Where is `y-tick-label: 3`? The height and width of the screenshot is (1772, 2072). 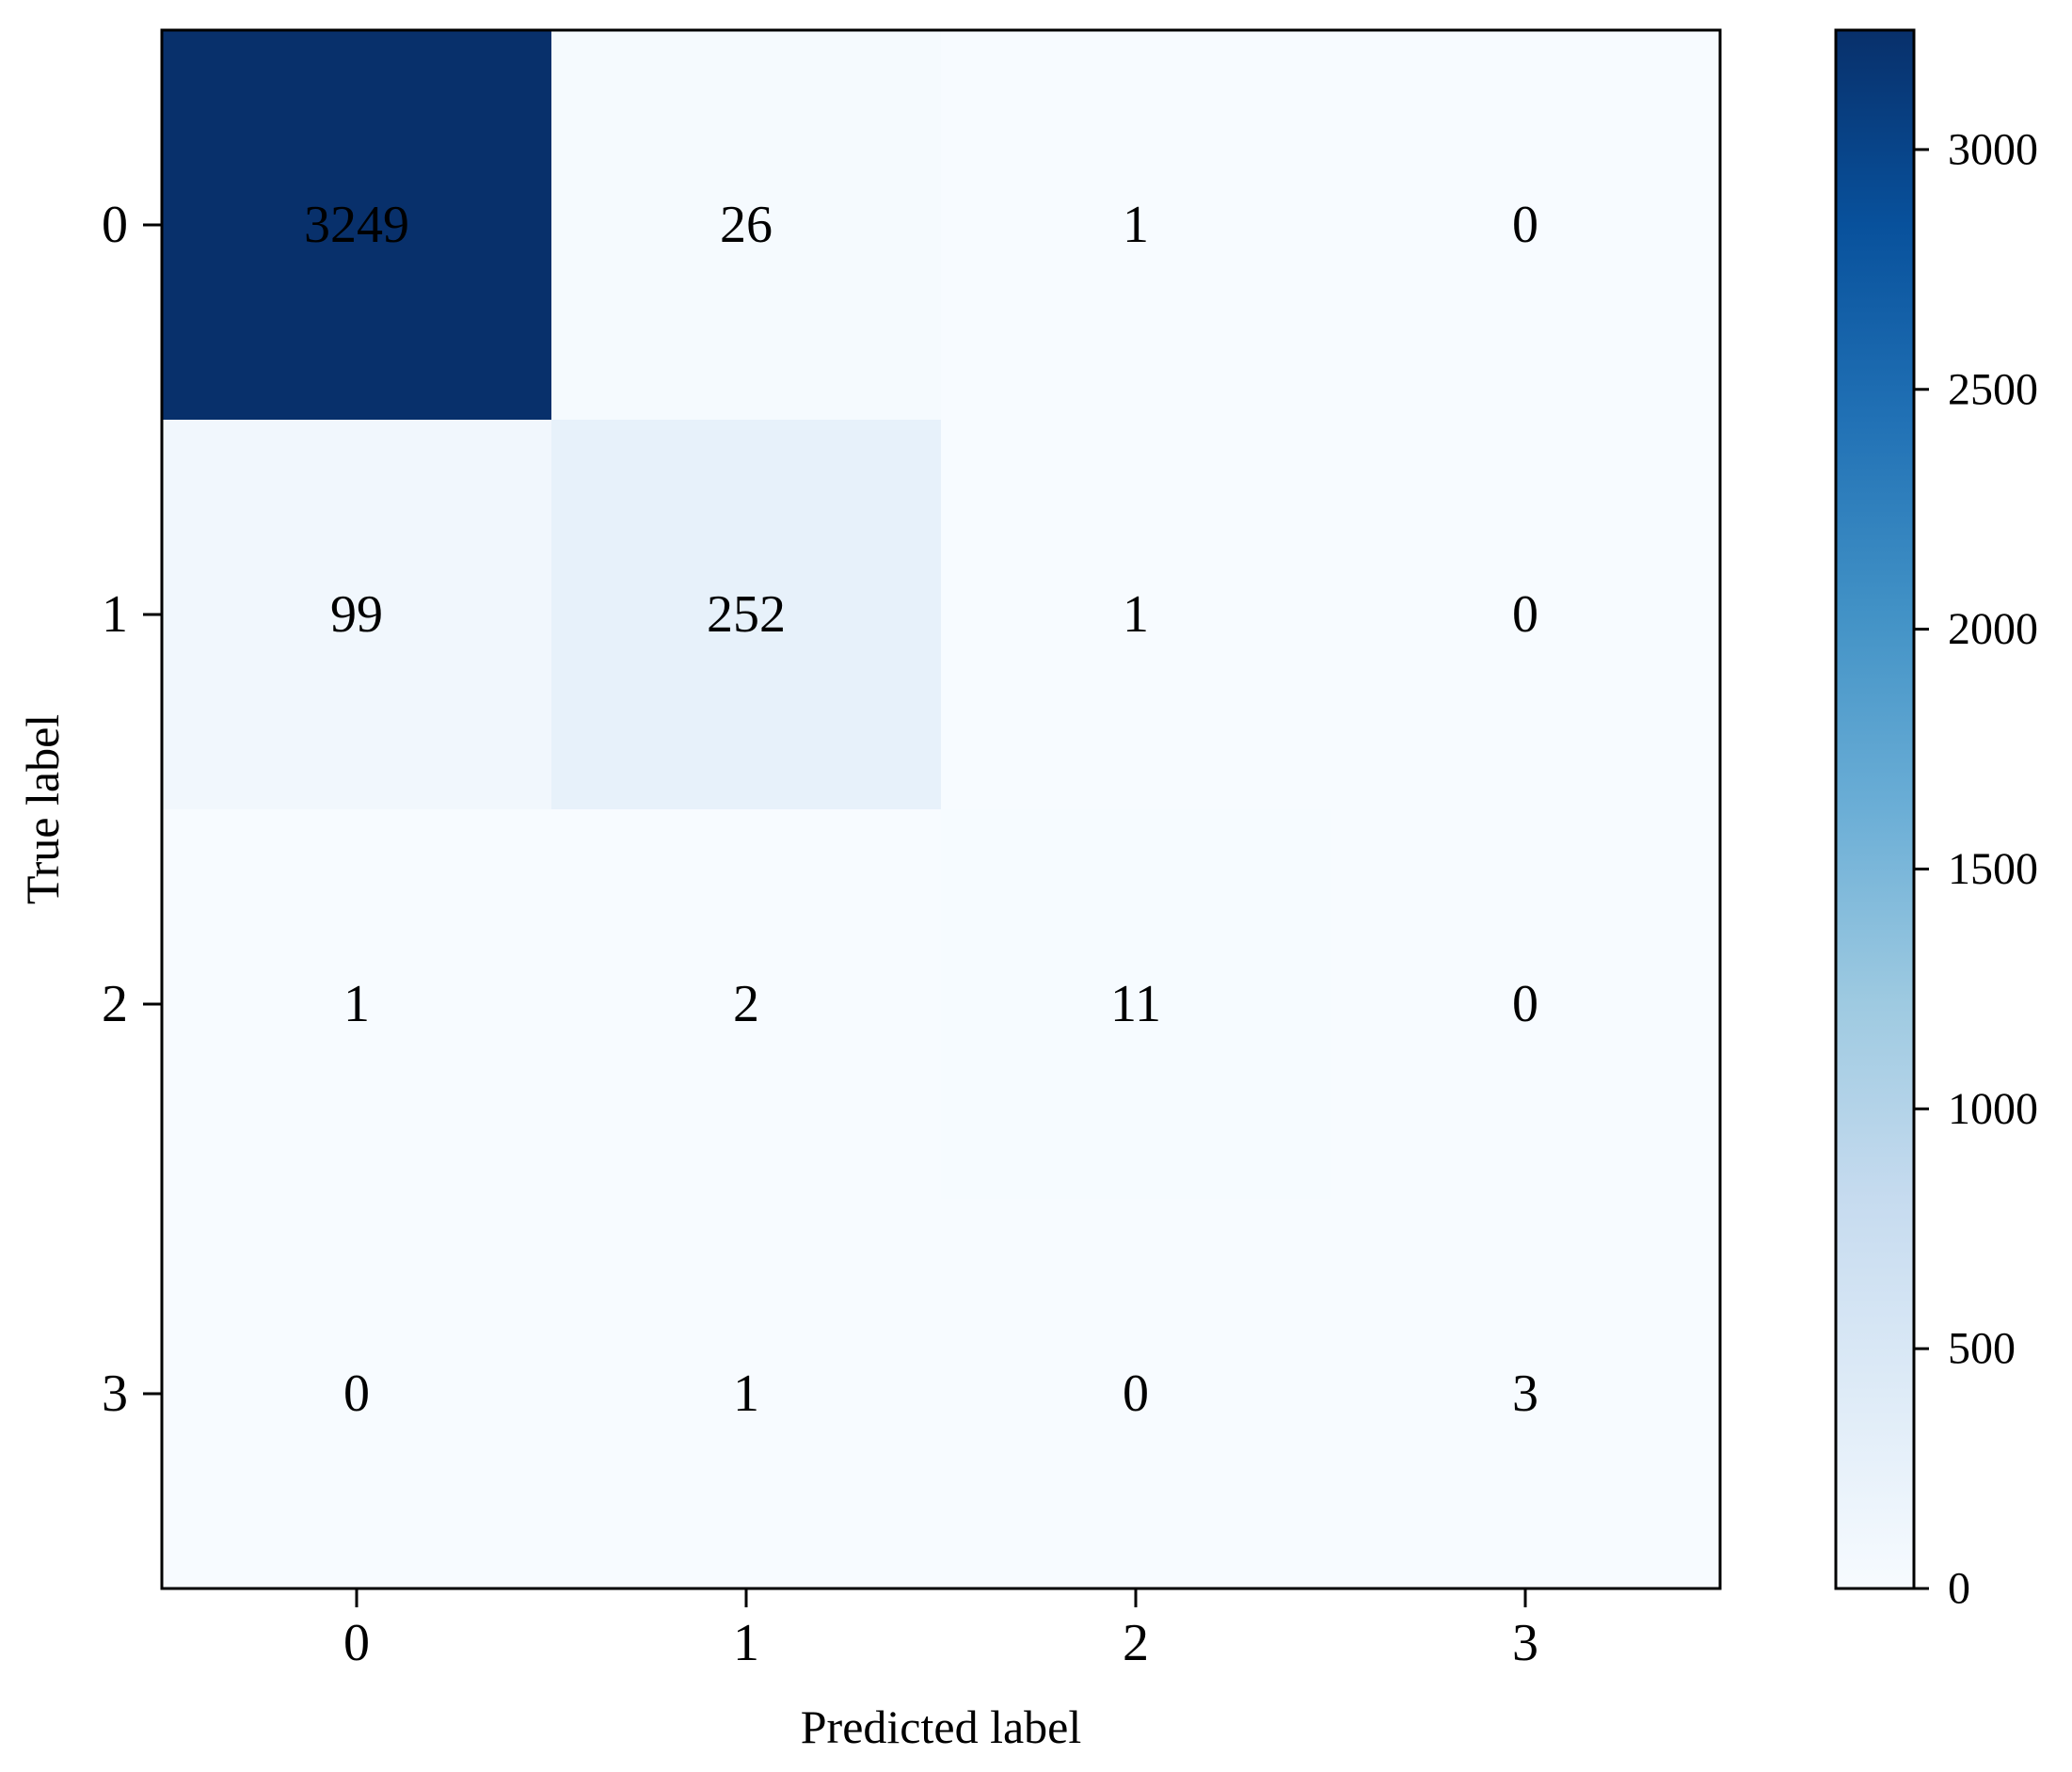
y-tick-label: 3 is located at coordinates (115, 1394).